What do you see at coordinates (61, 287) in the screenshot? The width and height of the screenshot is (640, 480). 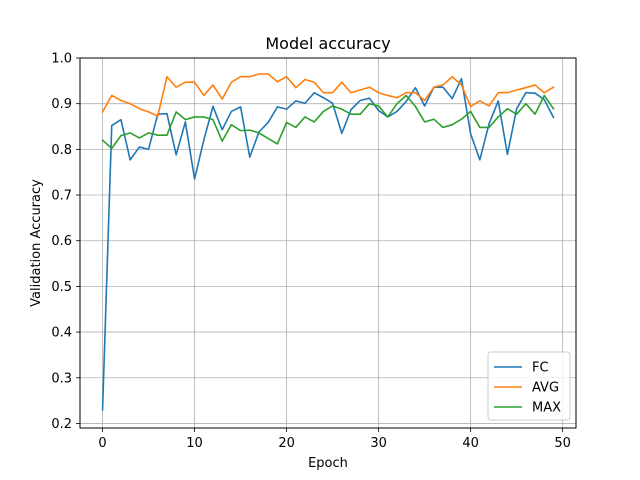 I see `y-tick-label: 0.5` at bounding box center [61, 287].